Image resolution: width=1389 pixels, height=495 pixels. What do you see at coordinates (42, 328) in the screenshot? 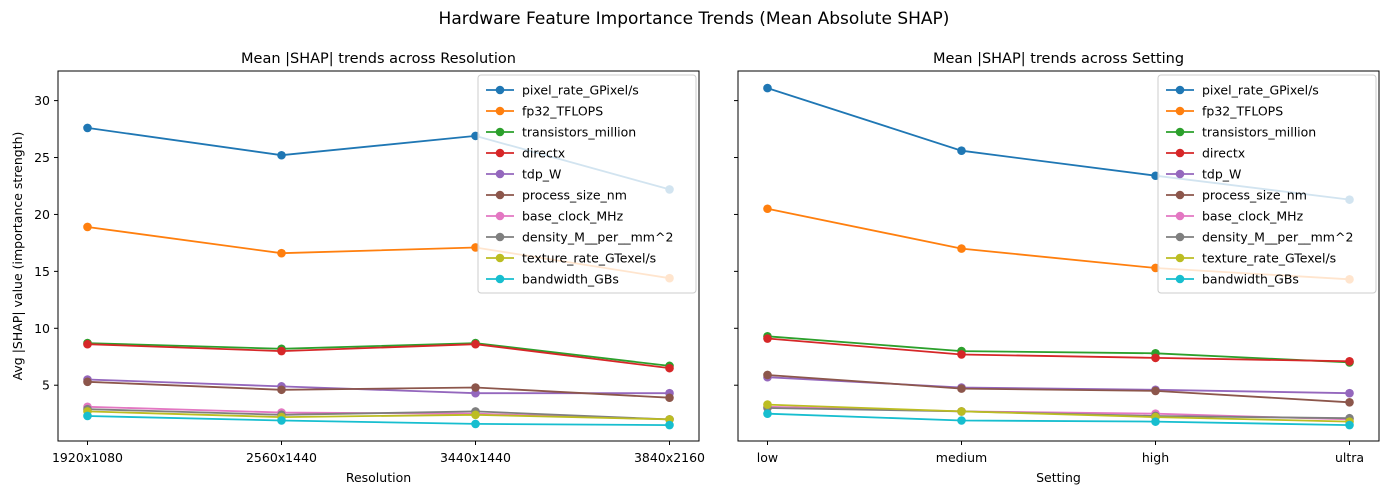
I see `y-tick-label: 10` at bounding box center [42, 328].